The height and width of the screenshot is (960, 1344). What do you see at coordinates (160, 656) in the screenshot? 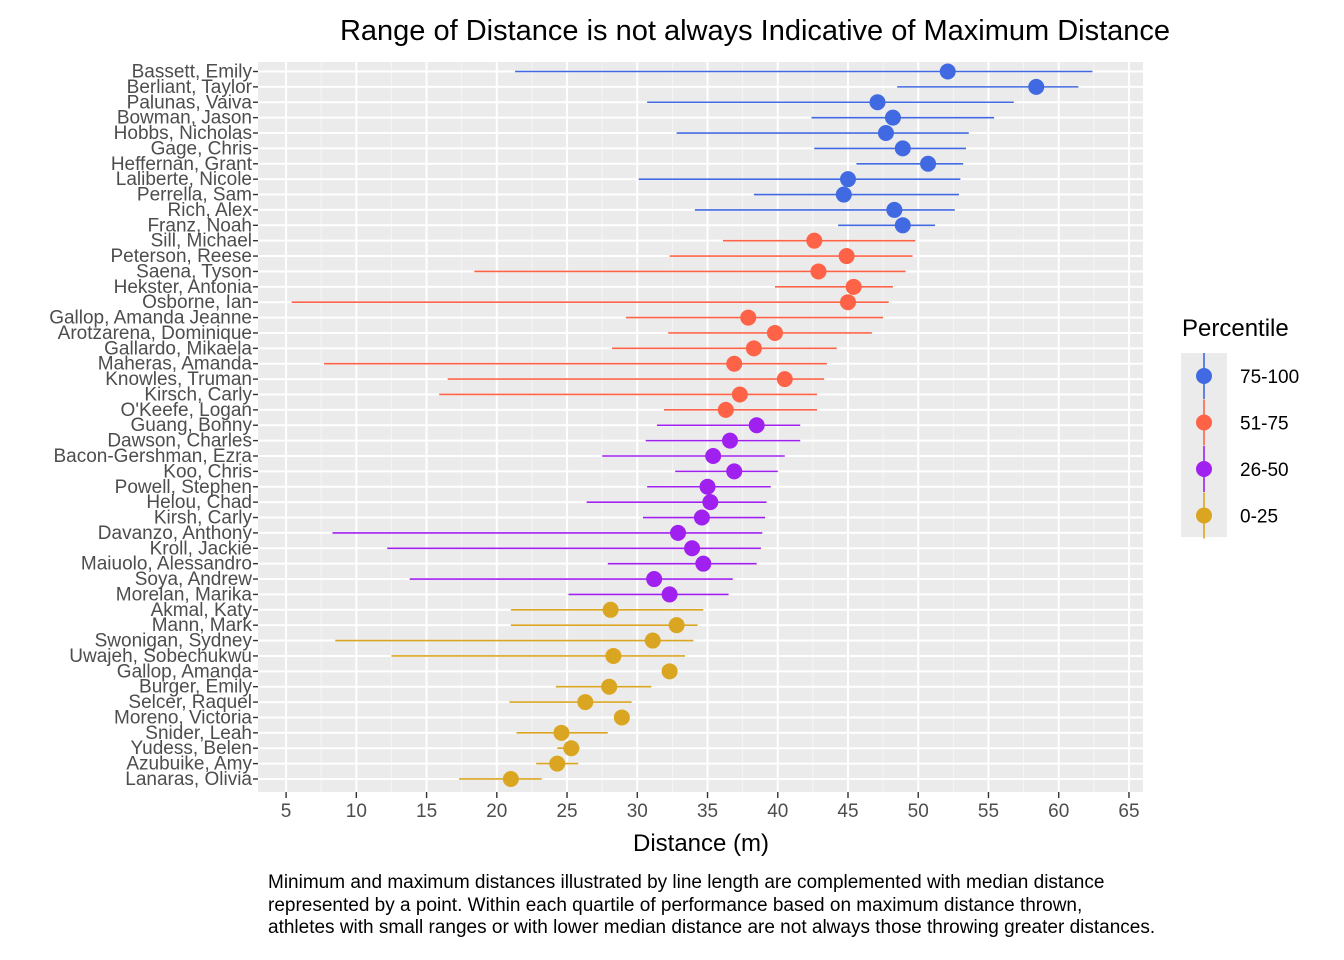
I see `y-tick-label: Uwajeh, Sobechukwu` at bounding box center [160, 656].